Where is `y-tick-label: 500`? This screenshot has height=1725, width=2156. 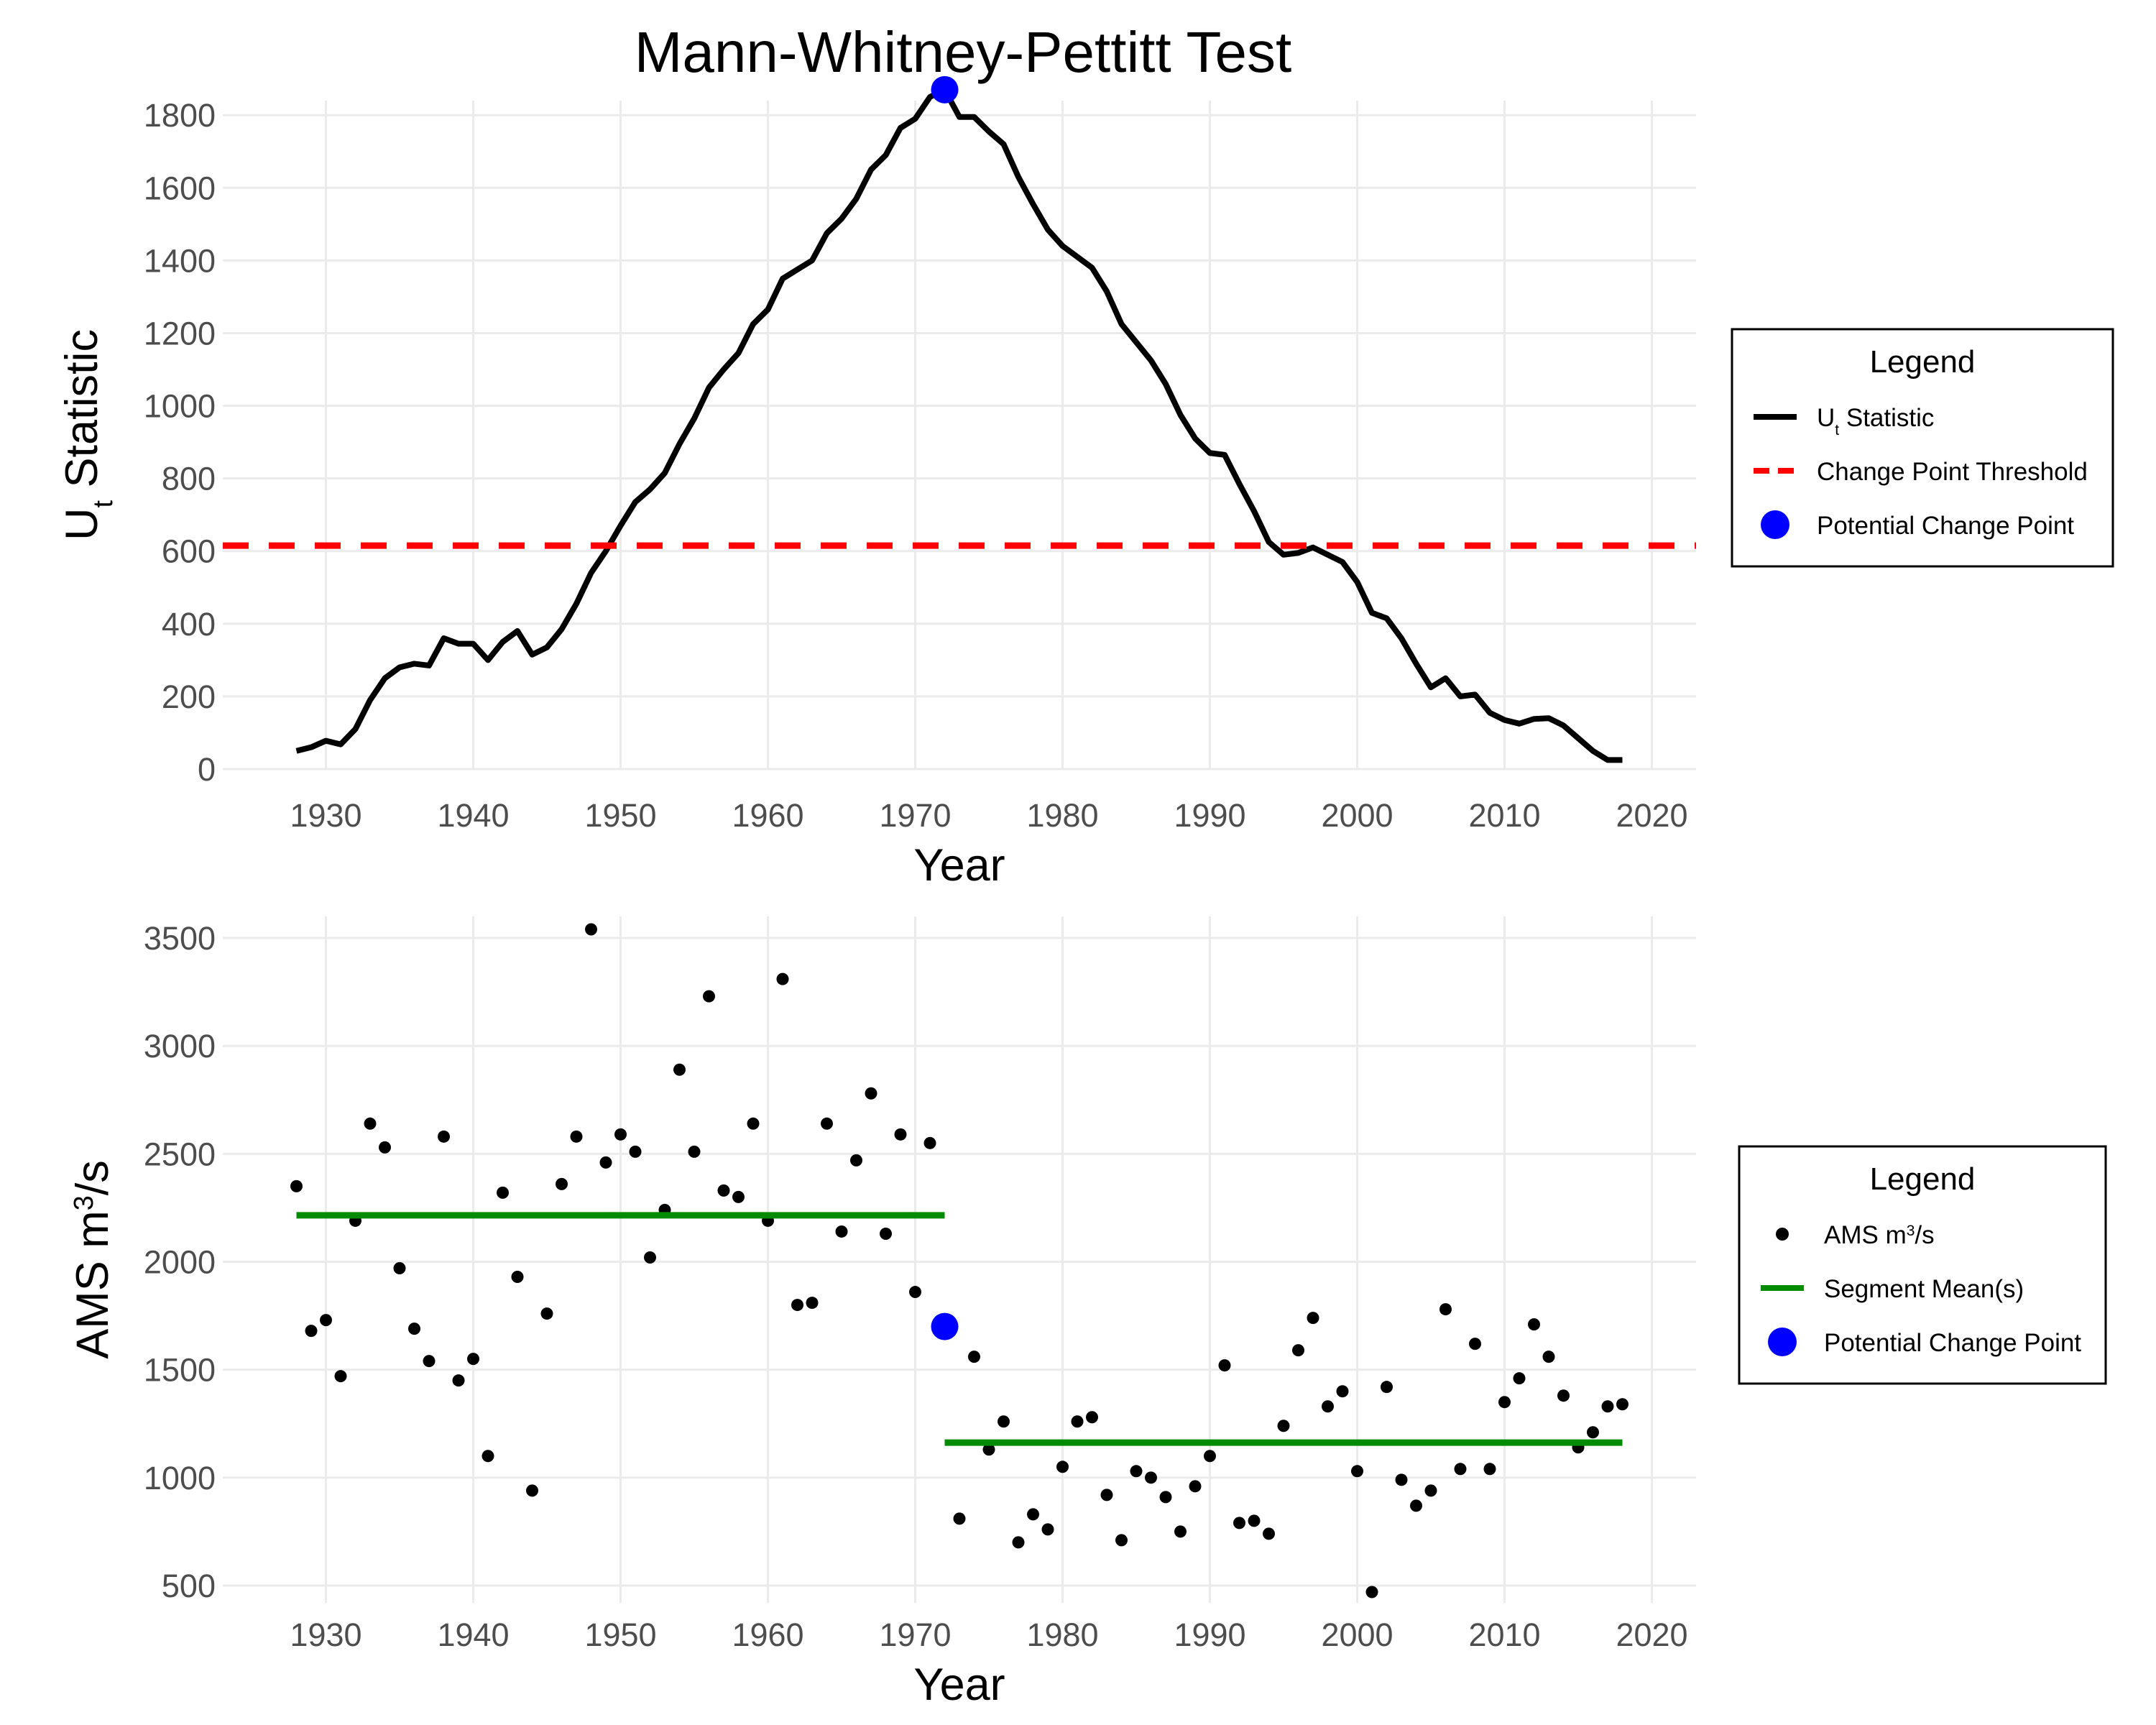 y-tick-label: 500 is located at coordinates (189, 1586).